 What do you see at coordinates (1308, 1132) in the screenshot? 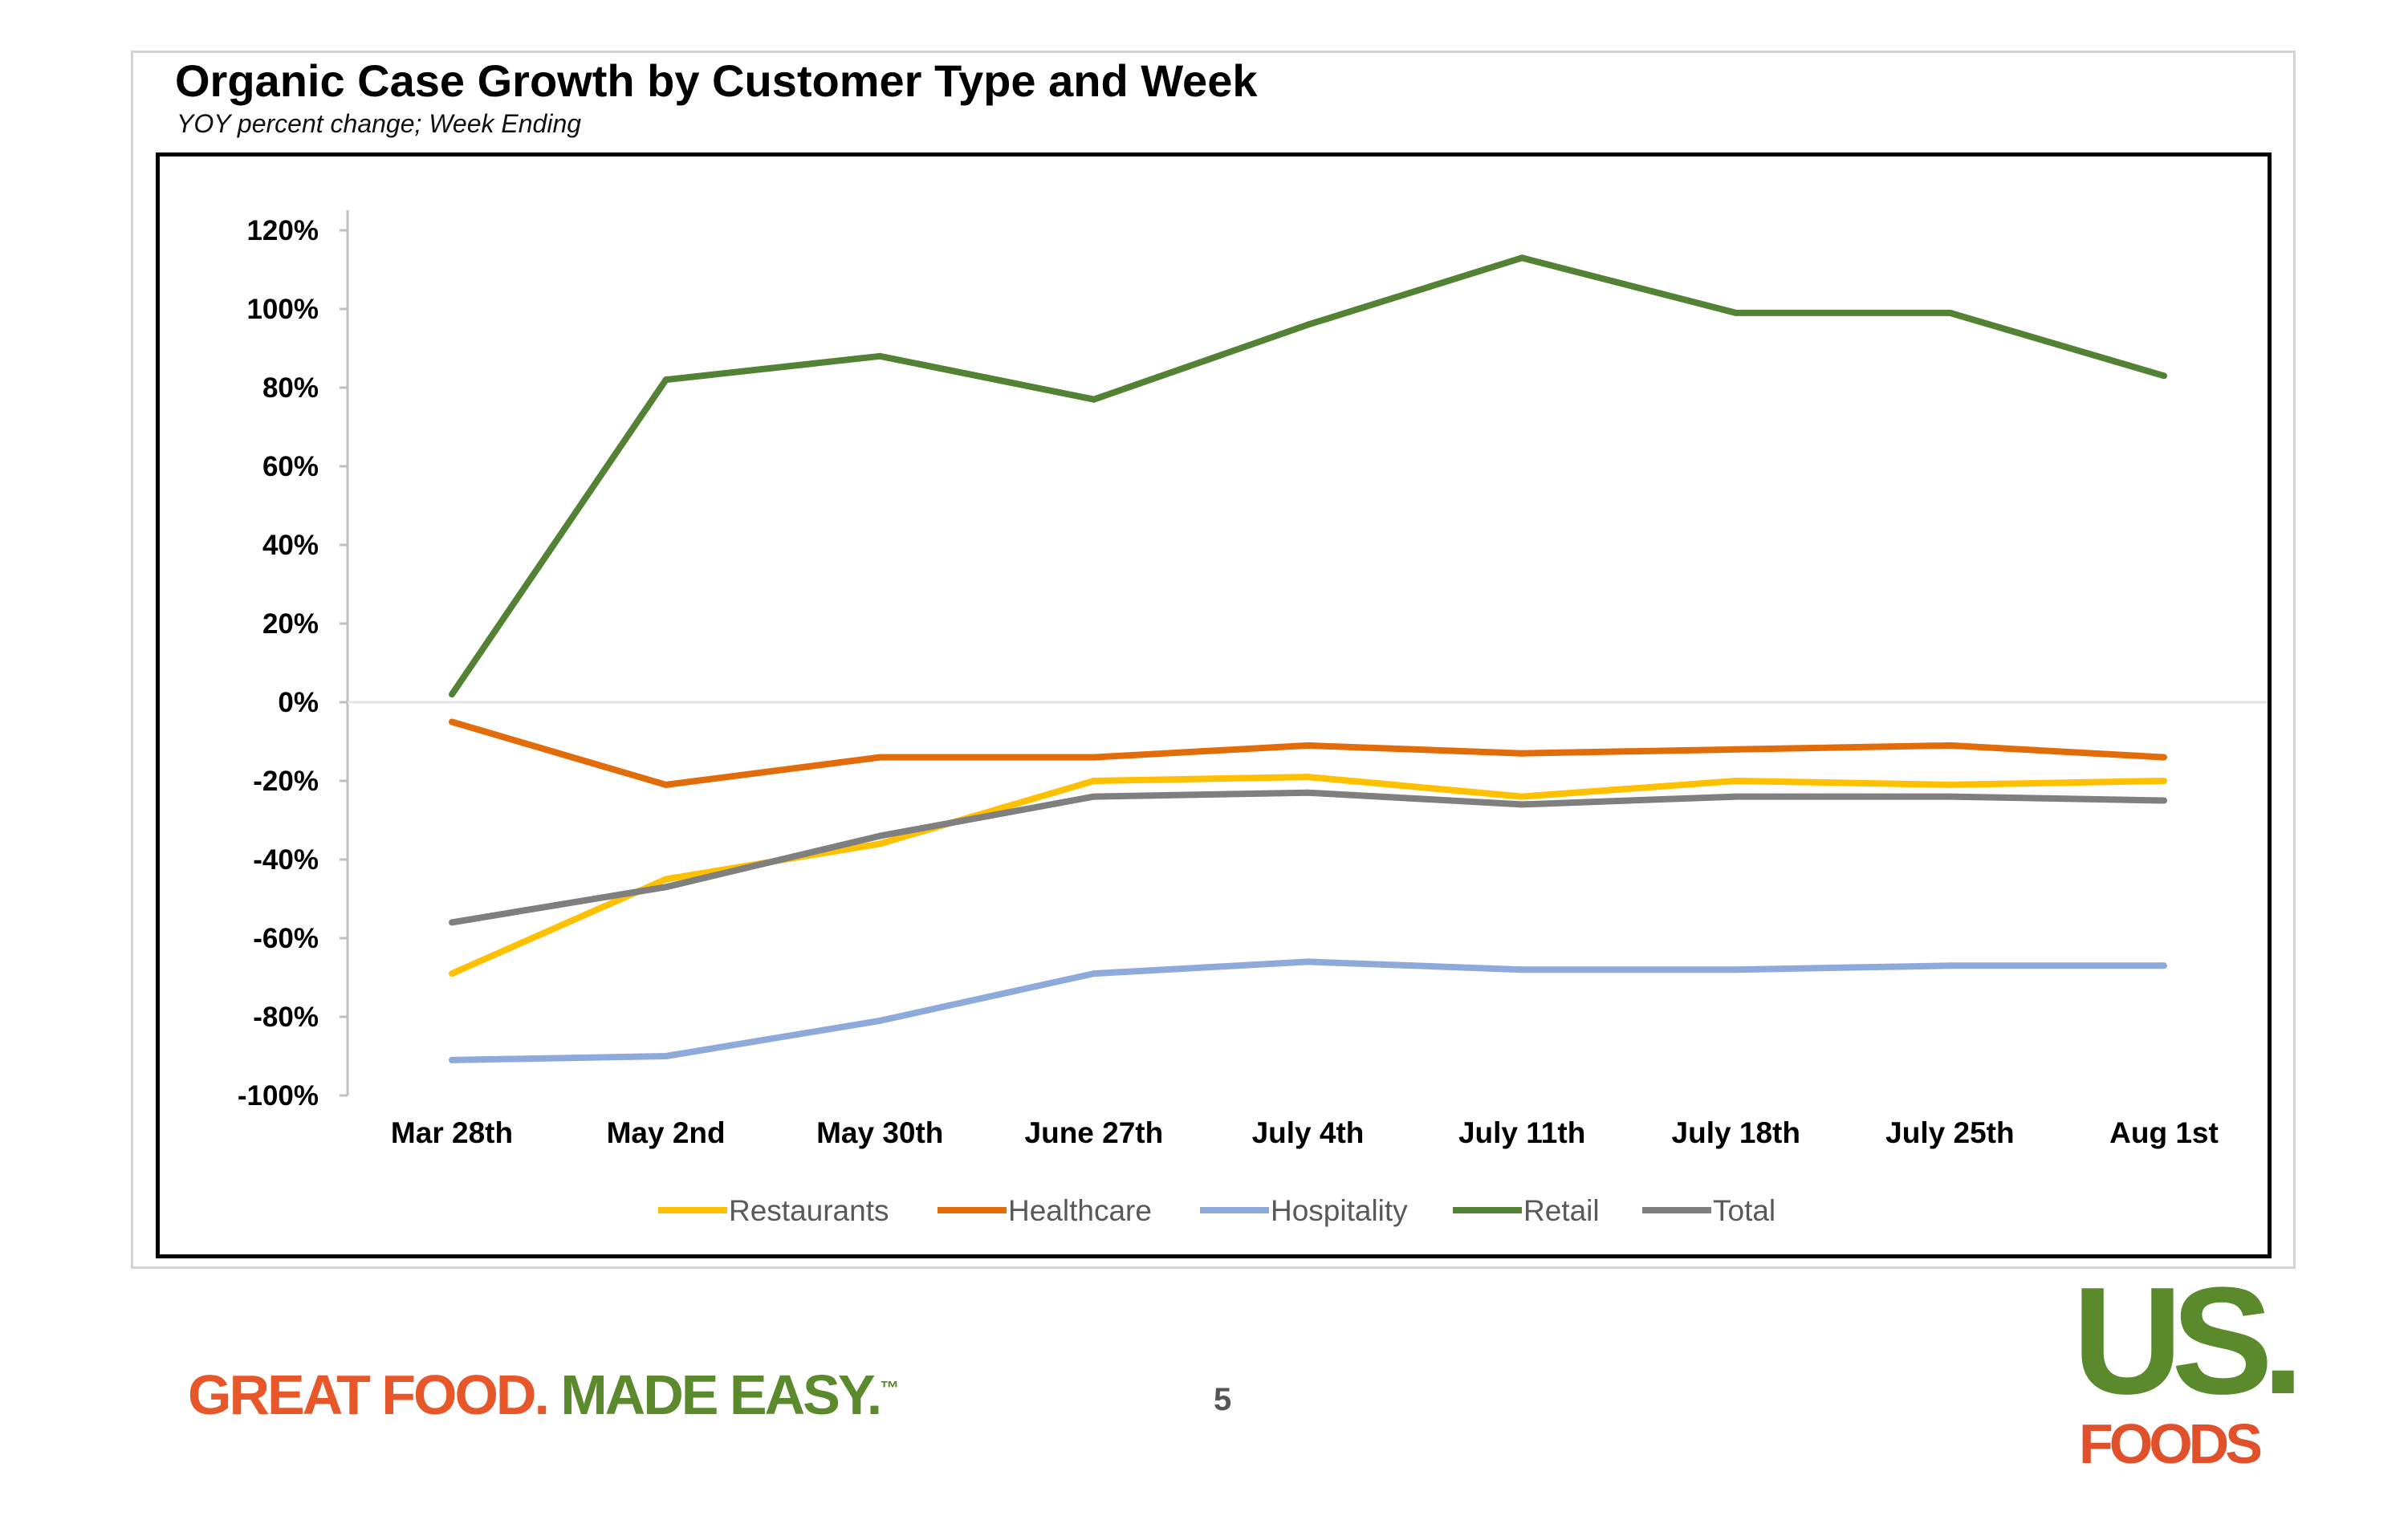
I see `x-tick-label: July 4th` at bounding box center [1308, 1132].